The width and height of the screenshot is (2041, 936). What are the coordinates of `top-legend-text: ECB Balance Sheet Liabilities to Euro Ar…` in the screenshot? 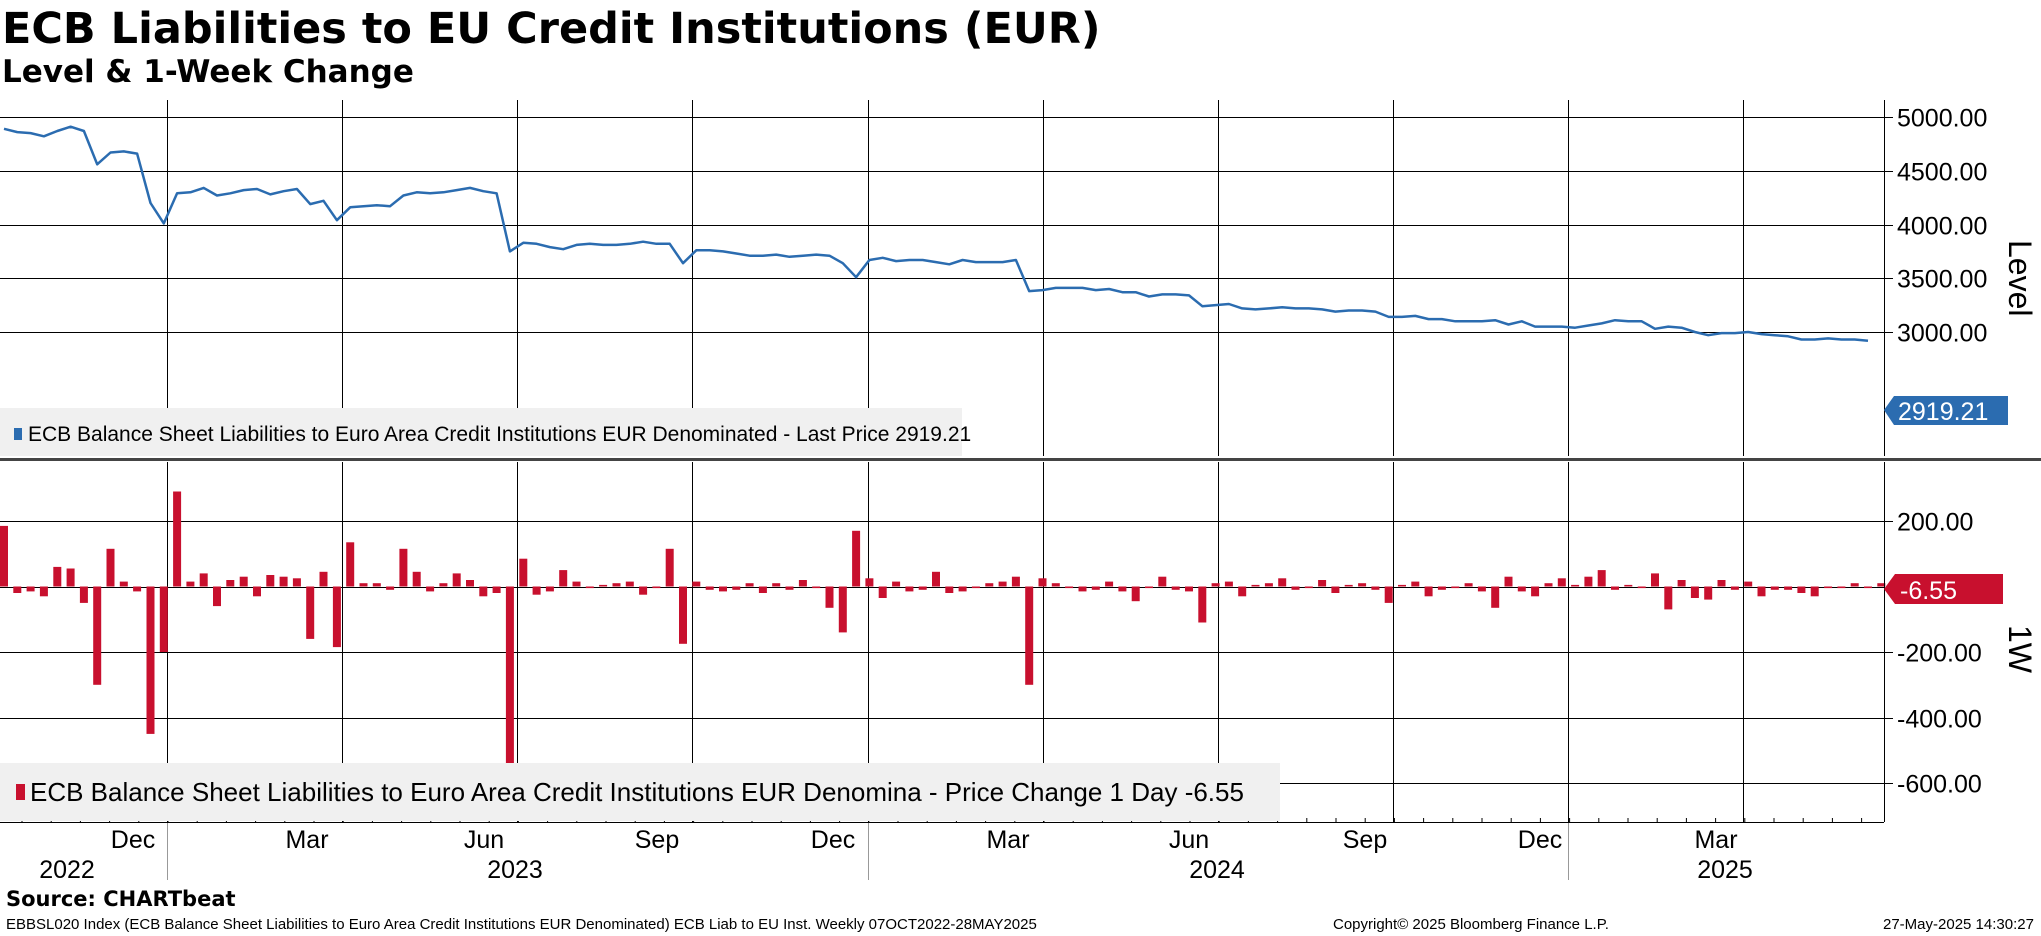 It's located at (499, 434).